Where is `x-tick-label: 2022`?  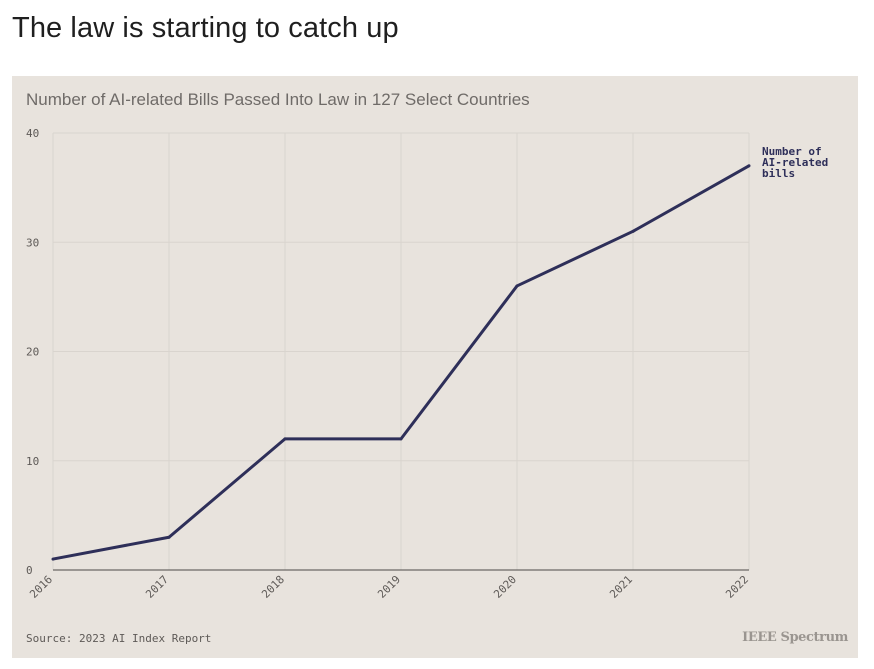 x-tick-label: 2022 is located at coordinates (737, 587).